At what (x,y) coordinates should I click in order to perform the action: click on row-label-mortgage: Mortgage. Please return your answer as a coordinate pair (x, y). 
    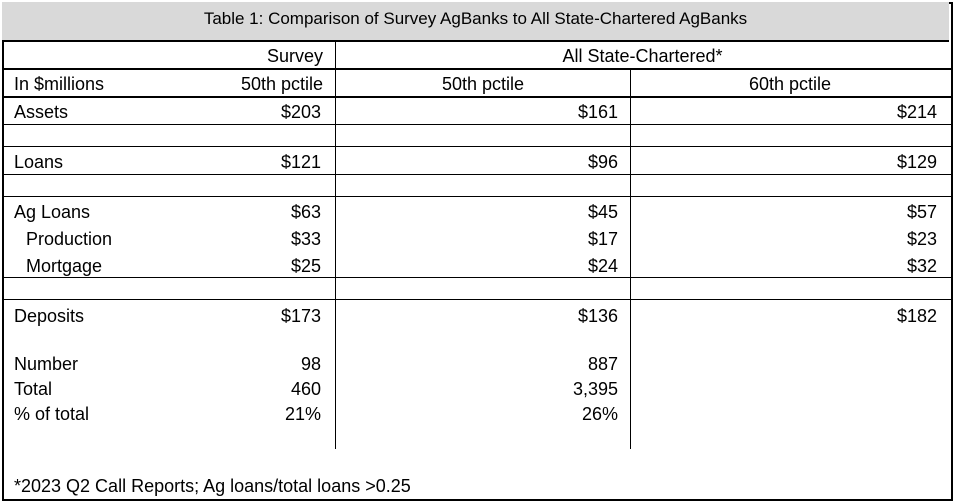
    Looking at the image, I should click on (64, 266).